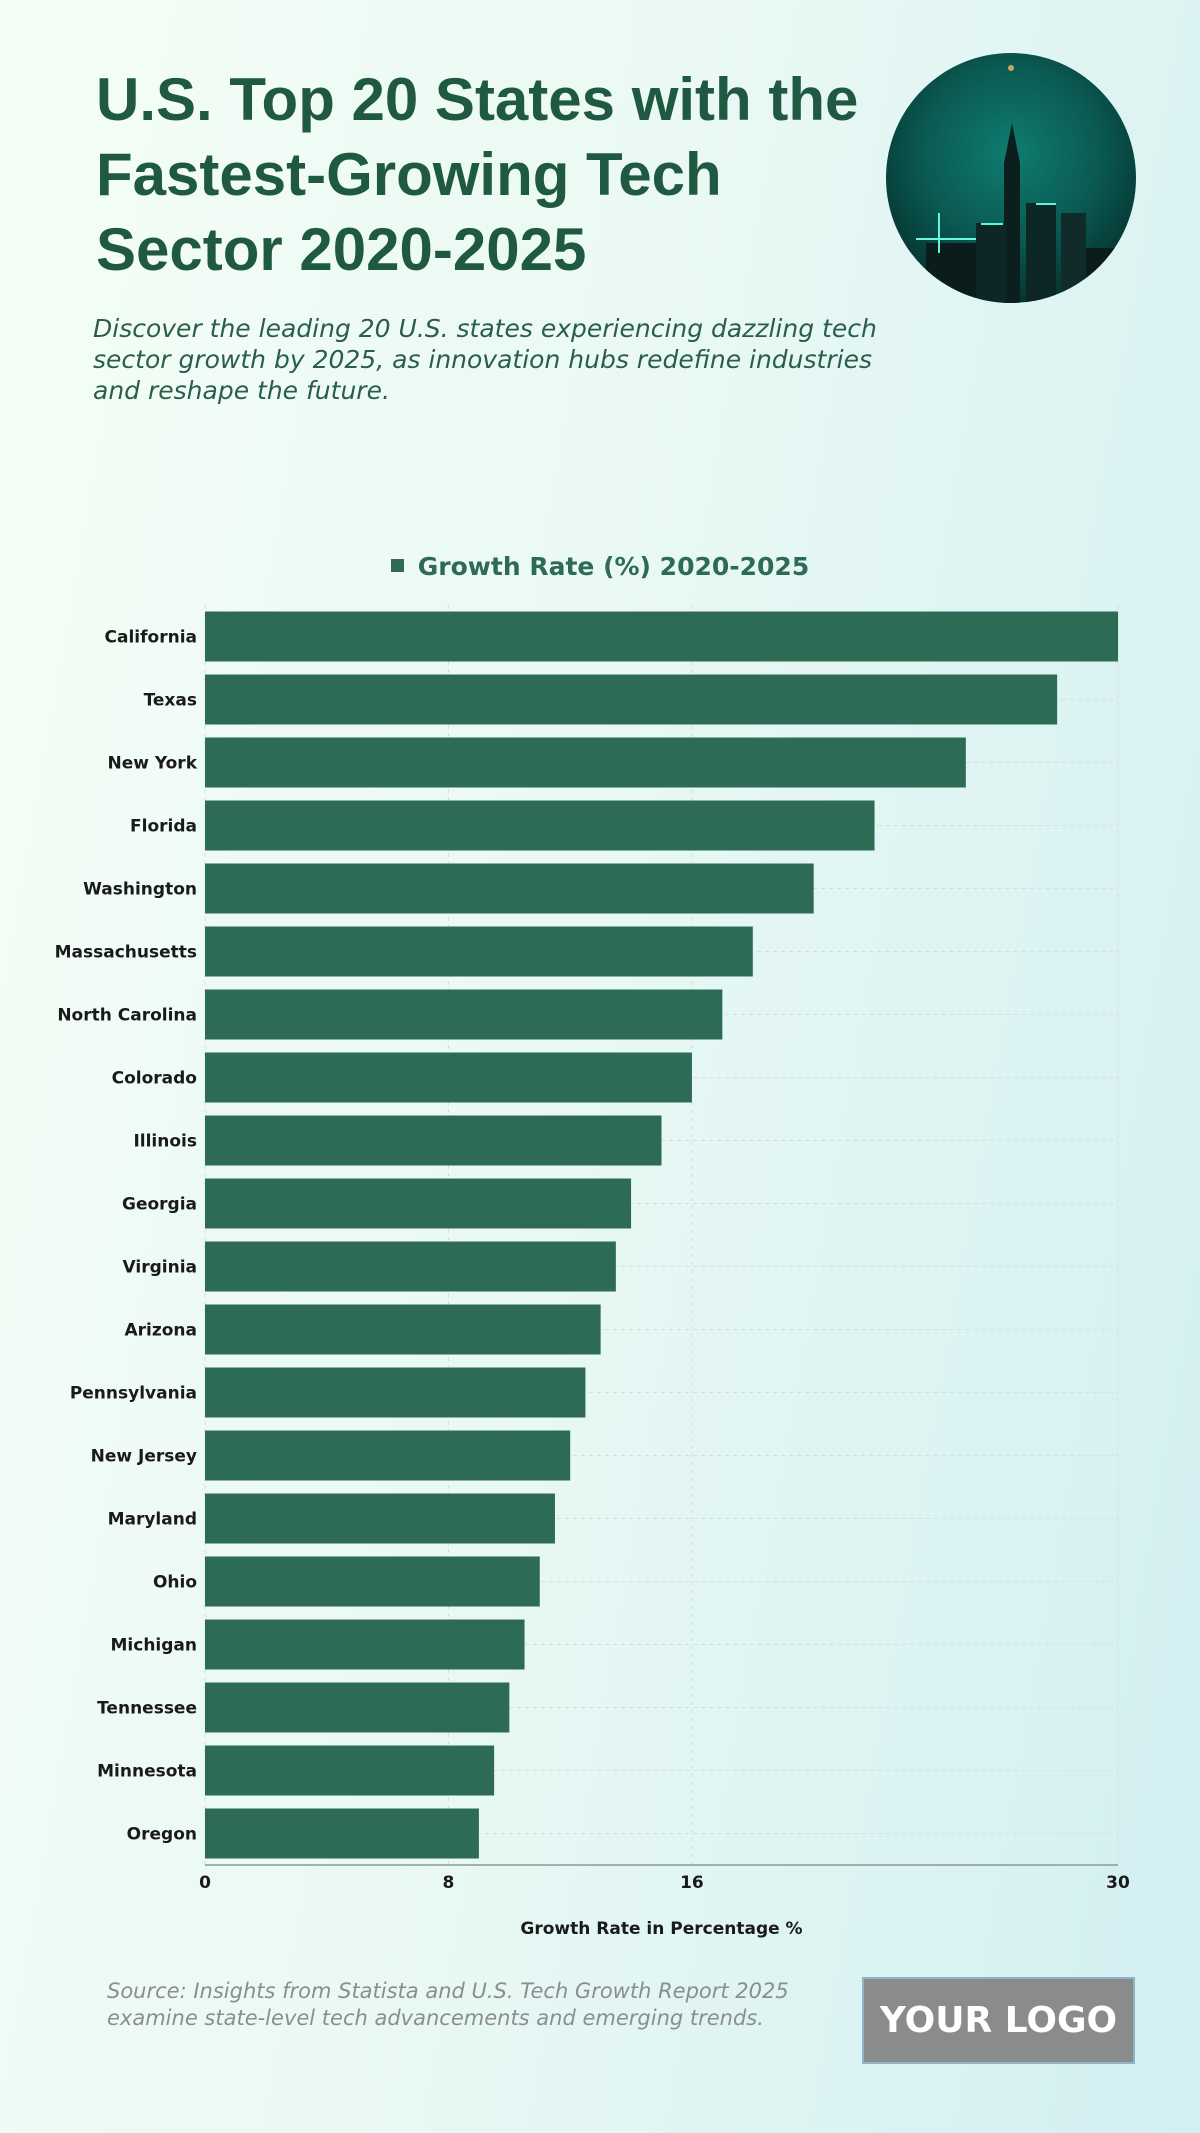  What do you see at coordinates (165, 1142) in the screenshot?
I see `category-label: Illinois` at bounding box center [165, 1142].